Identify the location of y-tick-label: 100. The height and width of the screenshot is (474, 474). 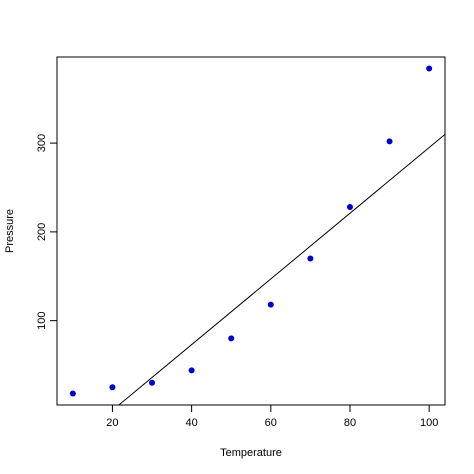
(42, 320).